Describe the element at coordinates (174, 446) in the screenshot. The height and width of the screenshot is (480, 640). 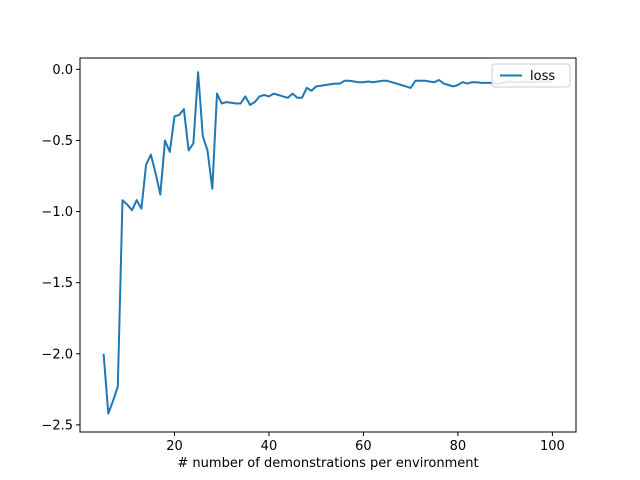
I see `x-tick-label: 20` at that location.